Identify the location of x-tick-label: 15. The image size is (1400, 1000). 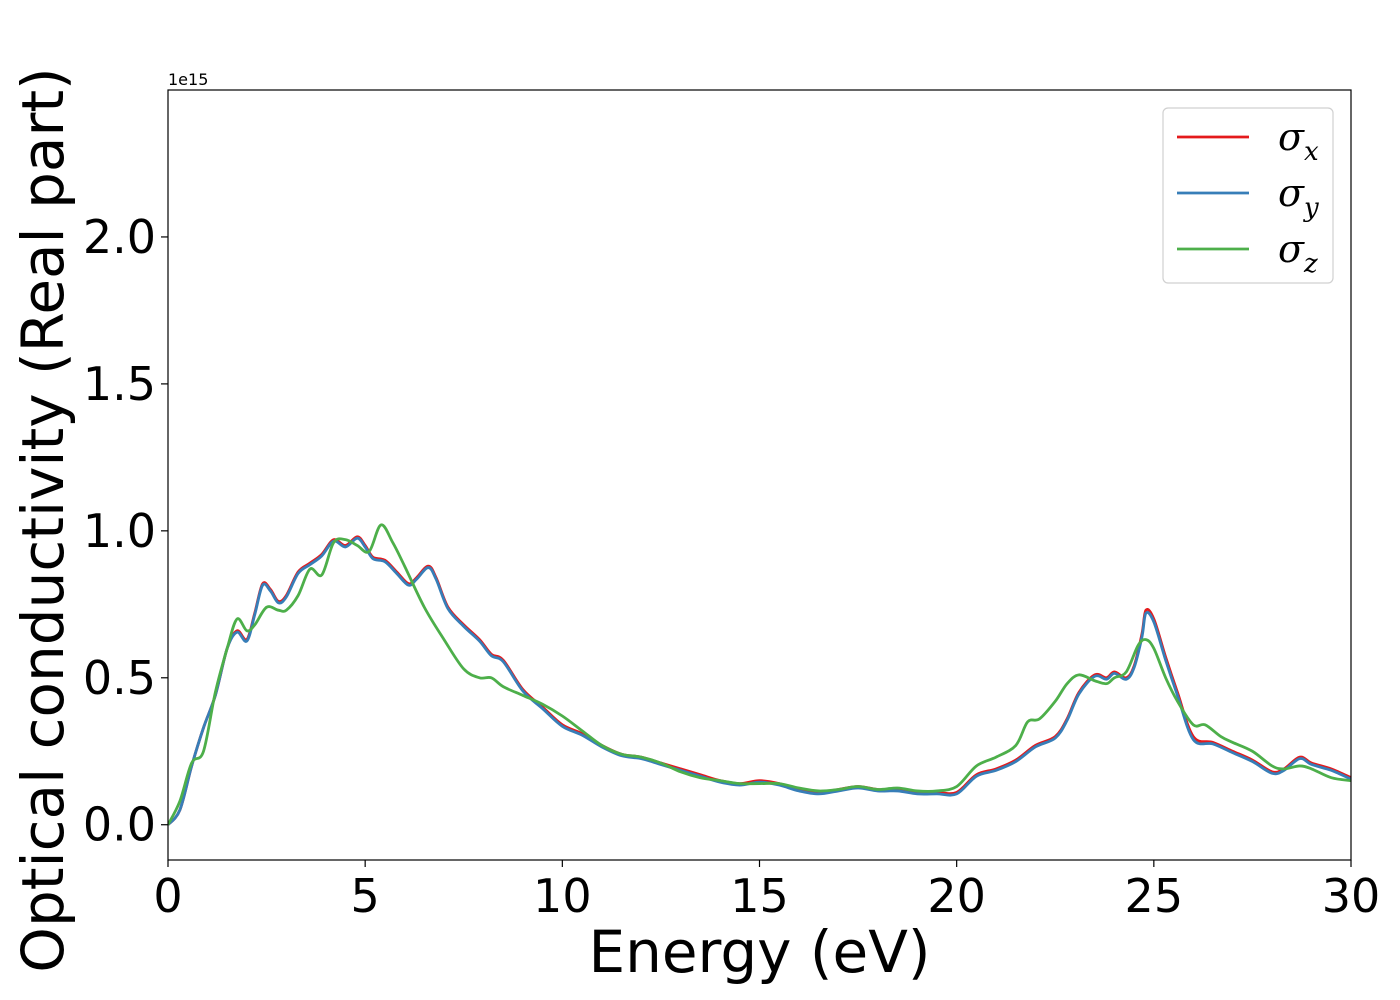
(759, 896).